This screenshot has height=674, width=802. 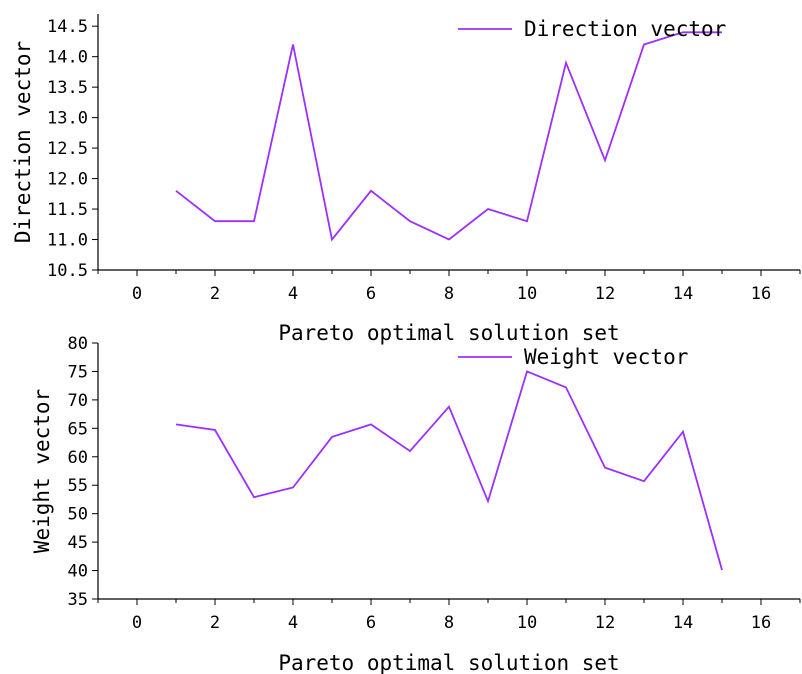 What do you see at coordinates (67, 88) in the screenshot?
I see `y-tick-label: 13.5` at bounding box center [67, 88].